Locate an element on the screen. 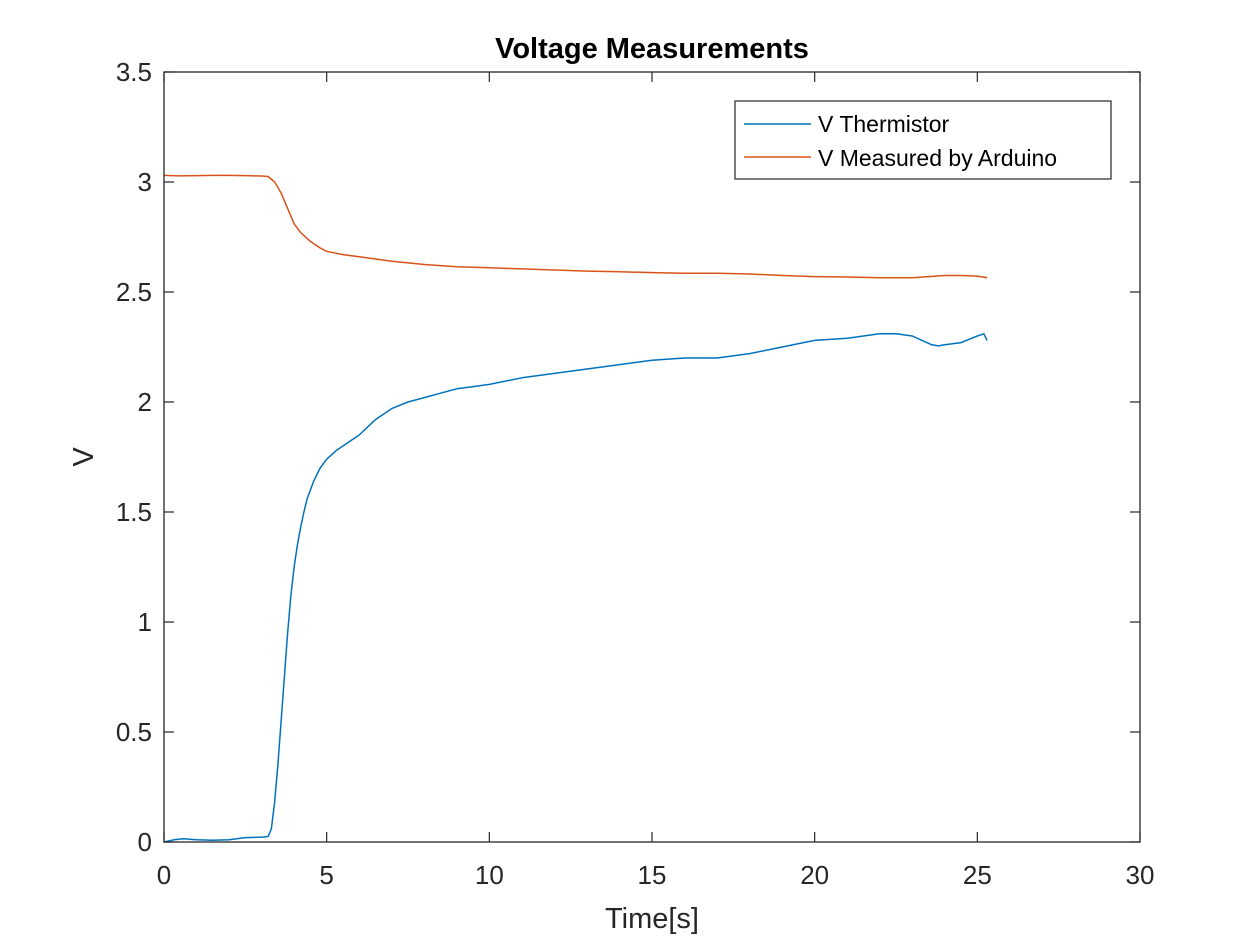 The height and width of the screenshot is (945, 1260). y-tick-label: 0 is located at coordinates (145, 842).